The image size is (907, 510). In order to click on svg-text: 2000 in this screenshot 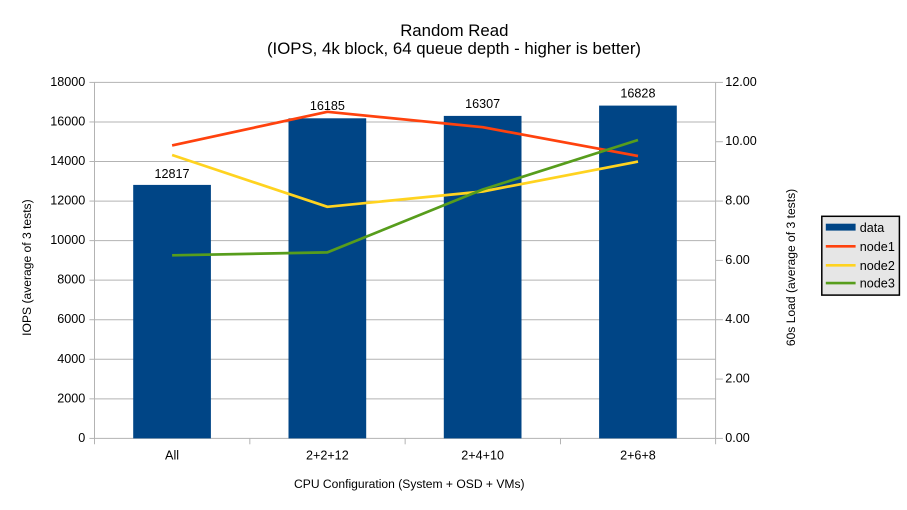, I will do `click(71, 398)`.